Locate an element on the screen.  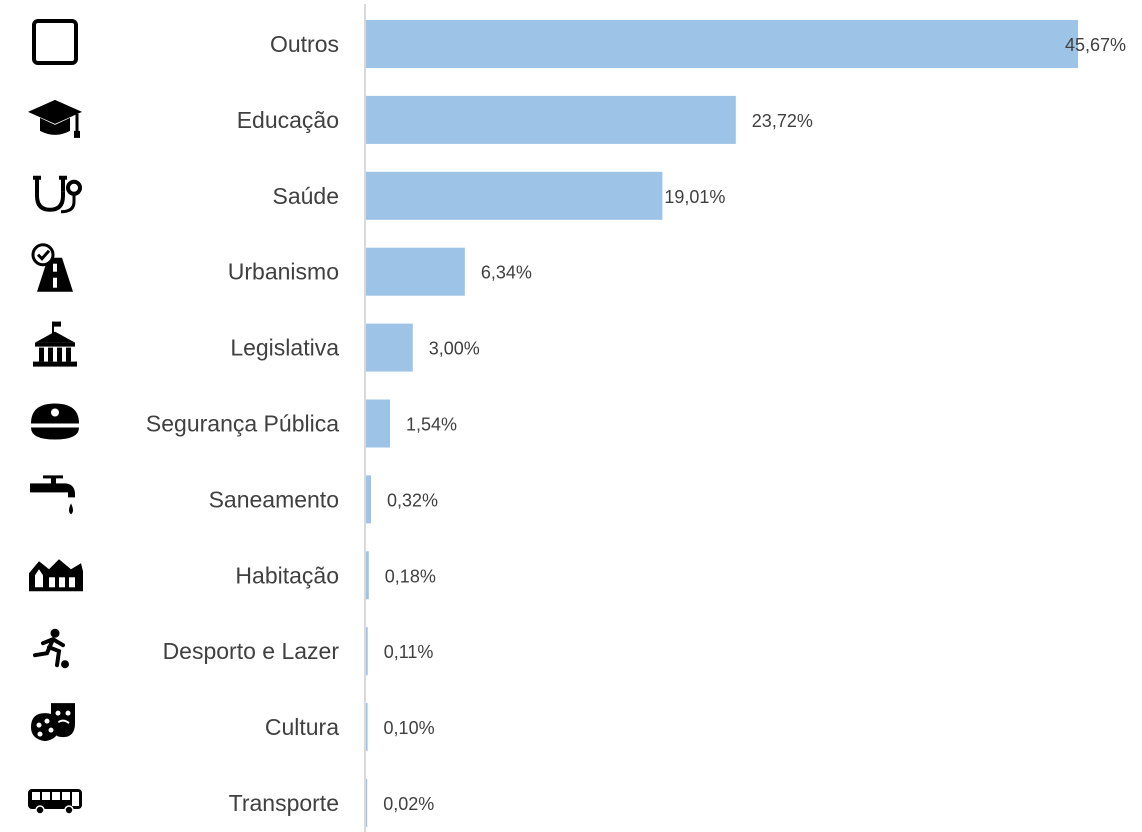
value-label: 23,72% is located at coordinates (782, 121).